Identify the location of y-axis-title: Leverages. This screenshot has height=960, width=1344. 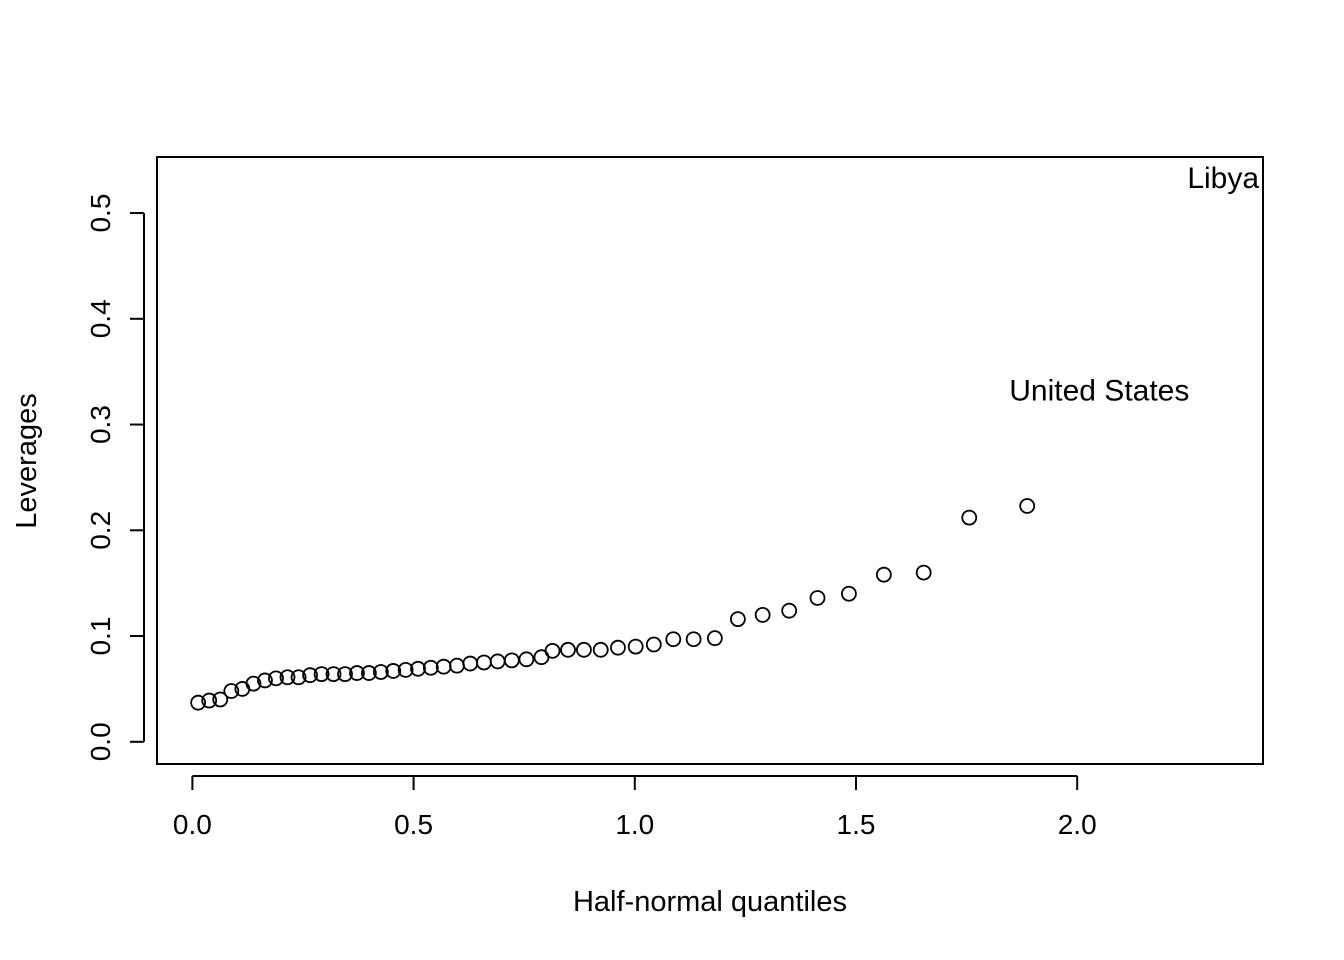
(27, 460).